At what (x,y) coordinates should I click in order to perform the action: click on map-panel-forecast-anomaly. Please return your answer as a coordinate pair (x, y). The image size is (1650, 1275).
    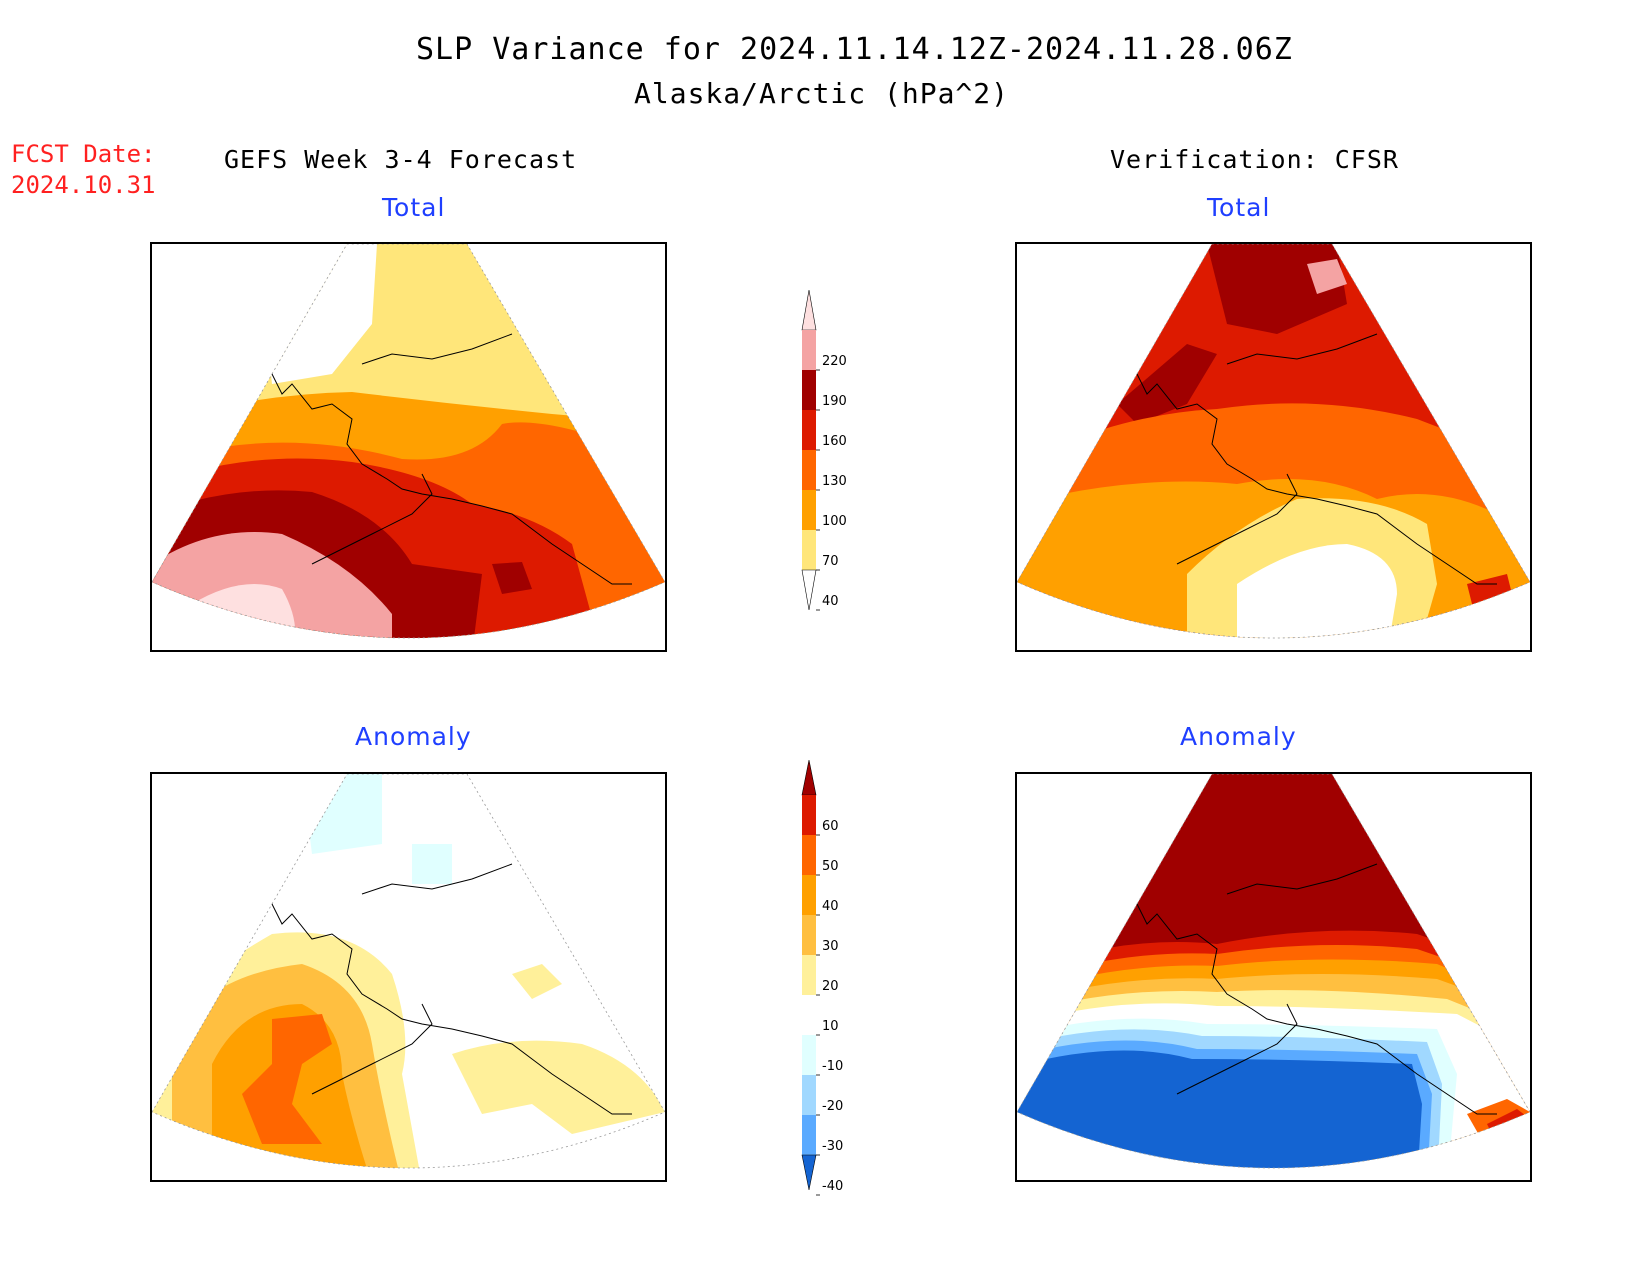
    Looking at the image, I should click on (408, 977).